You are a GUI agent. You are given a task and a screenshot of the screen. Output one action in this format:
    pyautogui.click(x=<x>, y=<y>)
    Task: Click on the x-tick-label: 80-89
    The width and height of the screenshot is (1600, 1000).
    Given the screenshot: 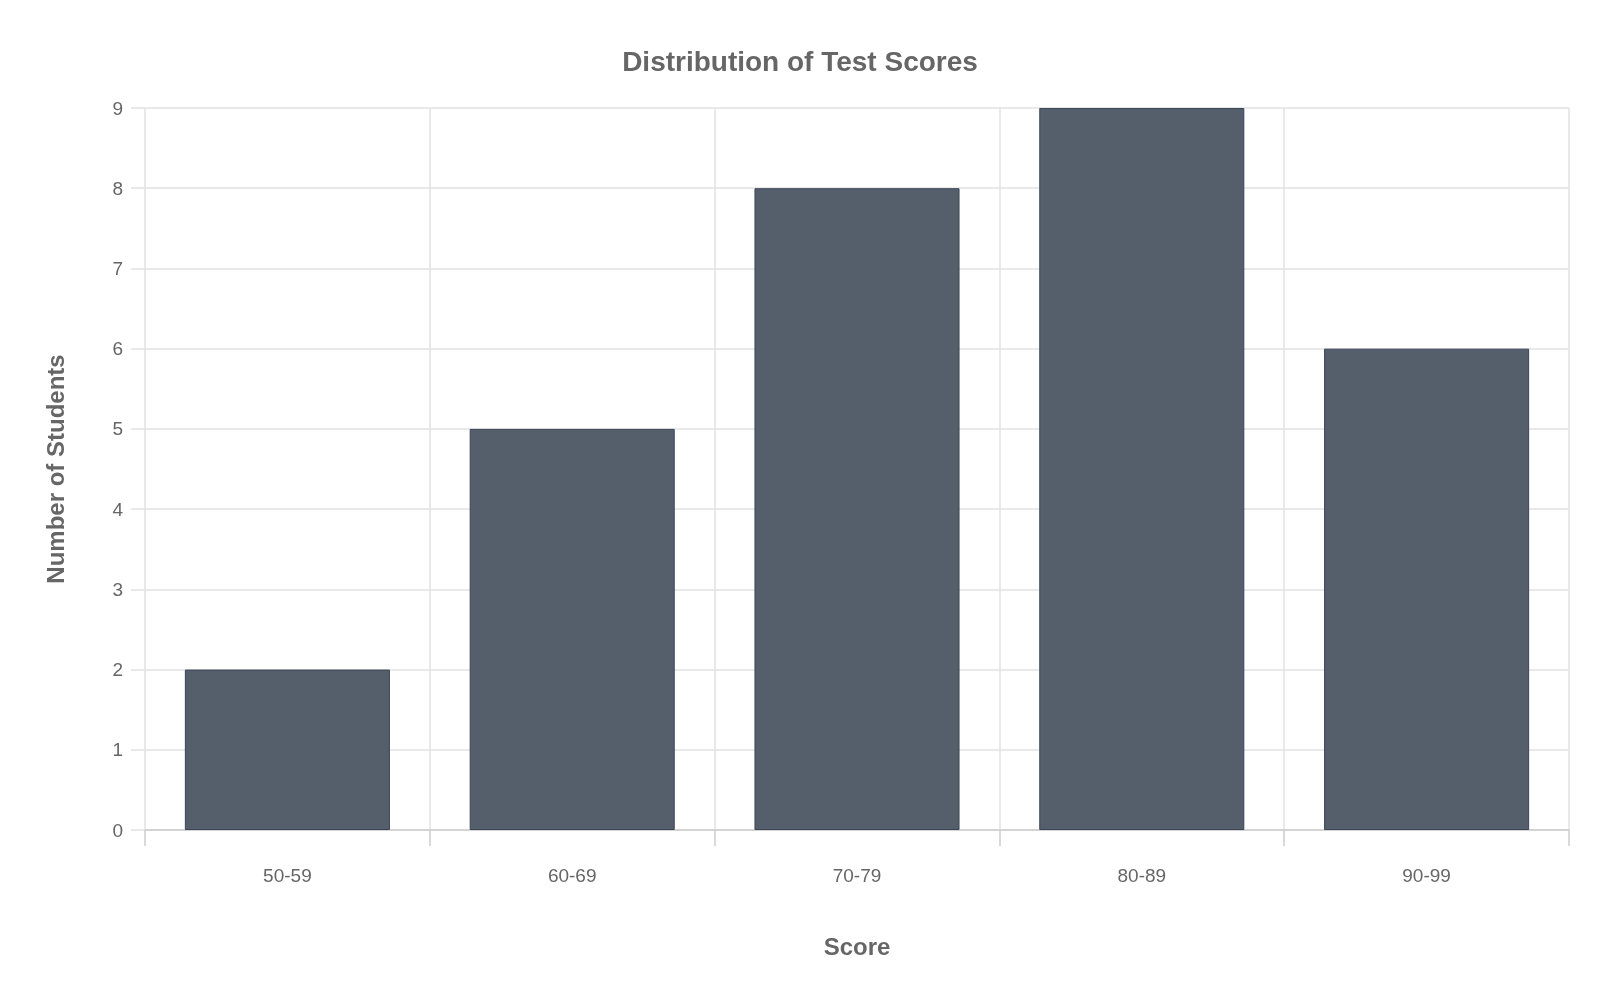 What is the action you would take?
    pyautogui.click(x=1142, y=875)
    